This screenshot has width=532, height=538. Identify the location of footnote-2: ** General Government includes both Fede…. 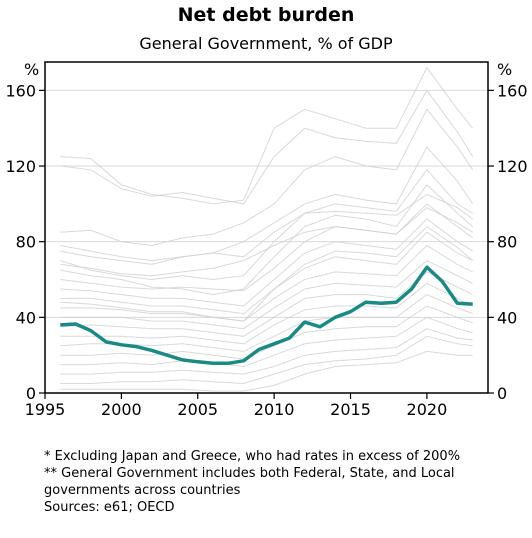
(249, 482).